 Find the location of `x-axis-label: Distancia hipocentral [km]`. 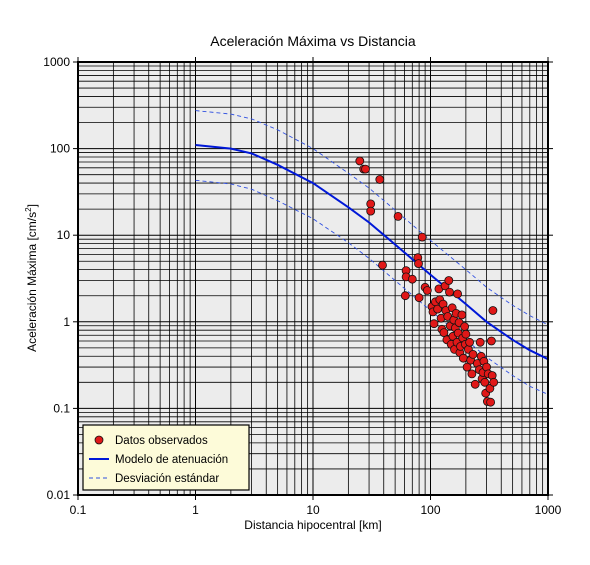

x-axis-label: Distancia hipocentral [km] is located at coordinates (312, 525).